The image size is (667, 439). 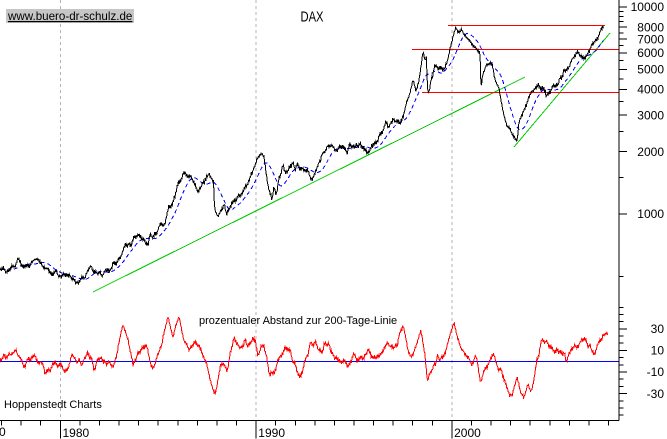 I want to click on svg-text: -30, so click(x=656, y=394).